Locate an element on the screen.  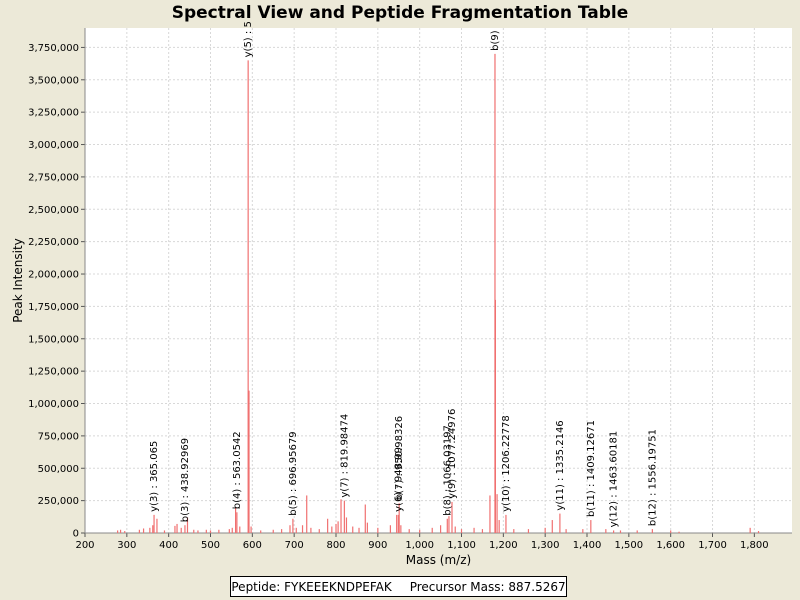
peak-annotation: y(3) : 365.065 is located at coordinates (154, 476).